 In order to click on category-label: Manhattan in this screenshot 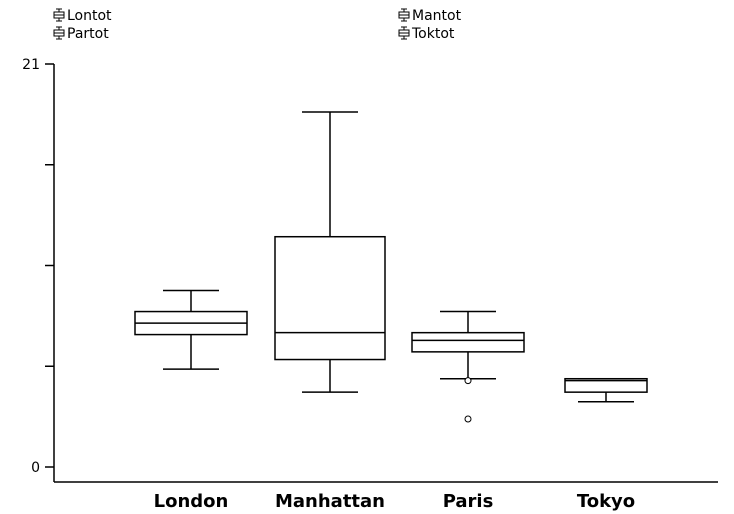, I will do `click(330, 501)`.